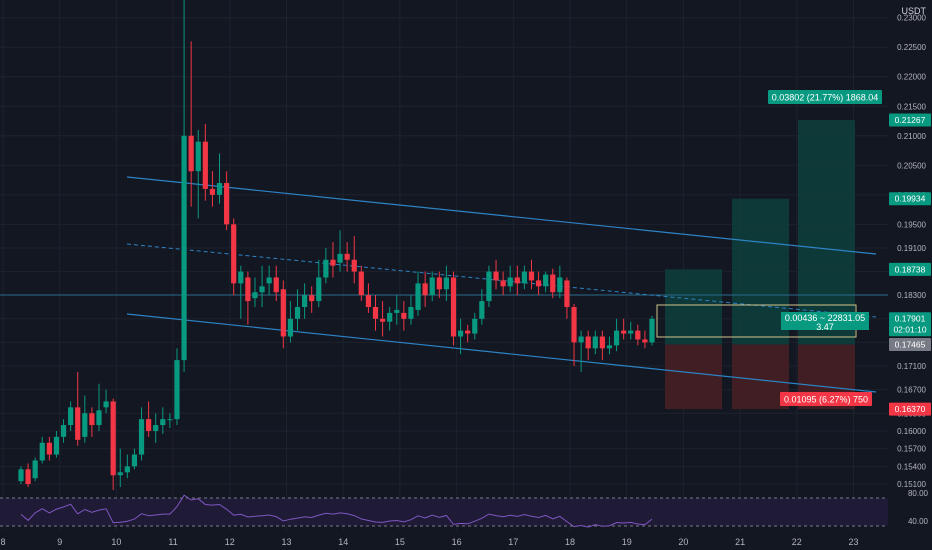 The width and height of the screenshot is (932, 550). Describe the element at coordinates (501, 215) in the screenshot. I see `channel-upper-line` at that location.